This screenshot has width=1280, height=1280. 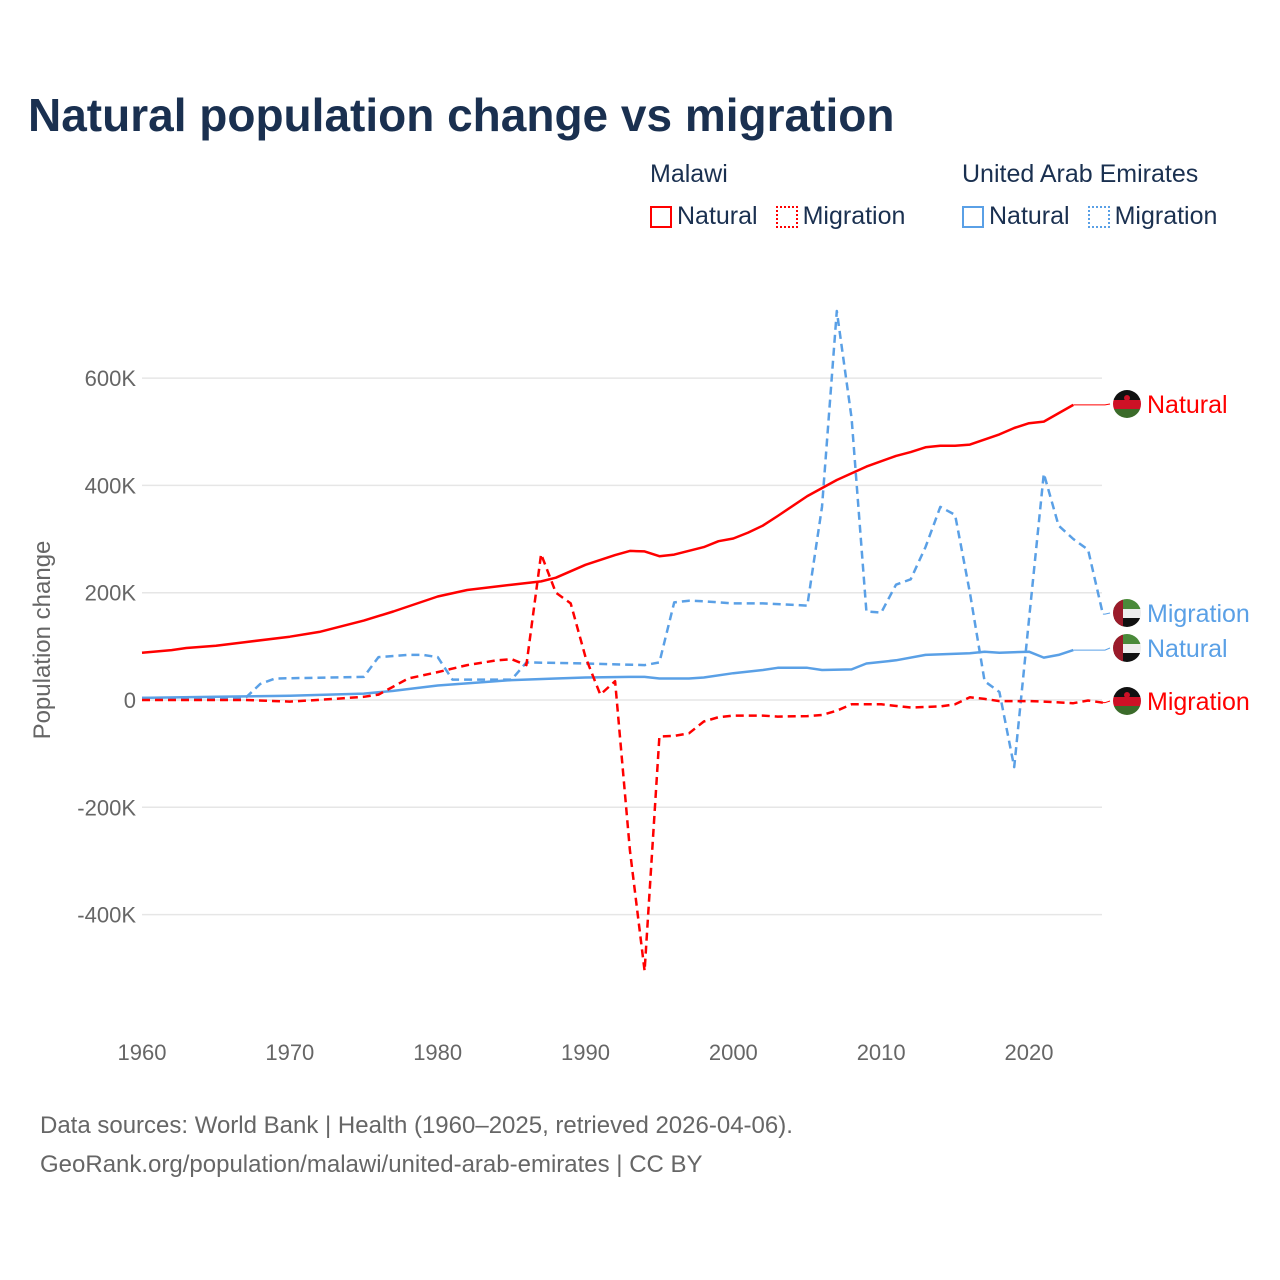 I want to click on legend-item-malawi-migration: Migration, so click(x=840, y=216).